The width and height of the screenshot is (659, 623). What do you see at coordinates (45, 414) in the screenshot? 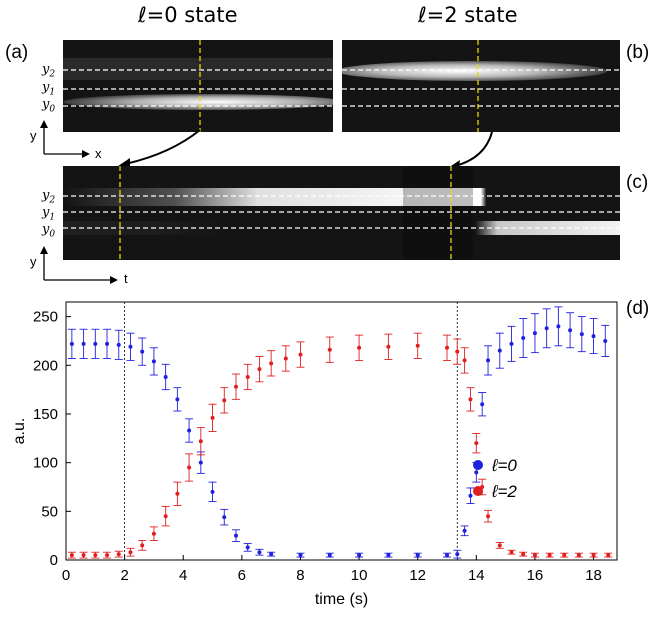
I see `y-tick-label: 150` at bounding box center [45, 414].